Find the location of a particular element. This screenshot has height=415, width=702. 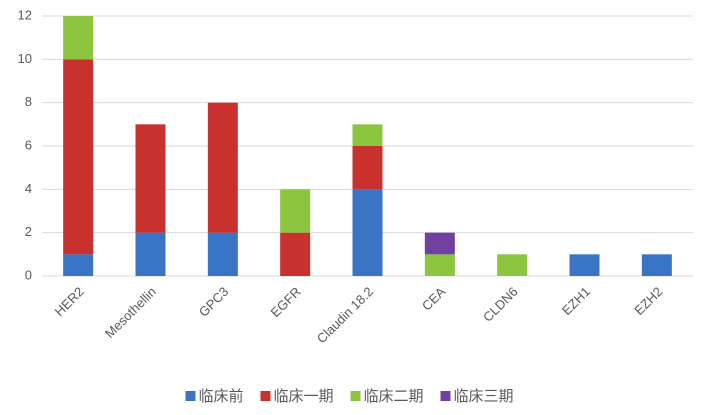

x-tick-label: CEA is located at coordinates (434, 299).